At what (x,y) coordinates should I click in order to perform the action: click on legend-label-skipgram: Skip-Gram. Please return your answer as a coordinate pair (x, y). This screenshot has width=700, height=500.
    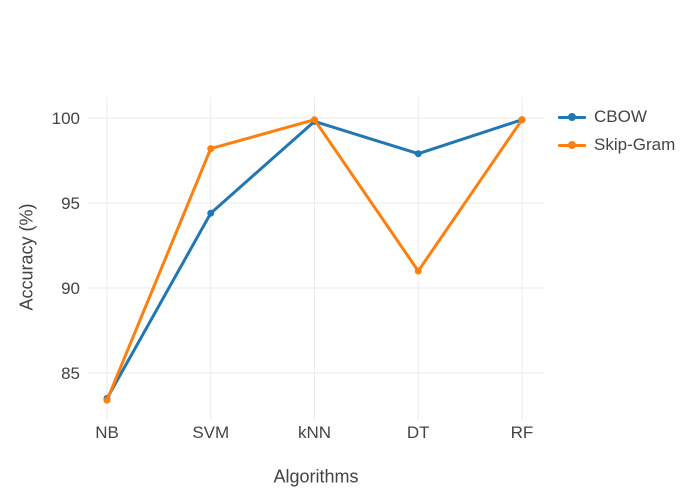
    Looking at the image, I should click on (635, 144).